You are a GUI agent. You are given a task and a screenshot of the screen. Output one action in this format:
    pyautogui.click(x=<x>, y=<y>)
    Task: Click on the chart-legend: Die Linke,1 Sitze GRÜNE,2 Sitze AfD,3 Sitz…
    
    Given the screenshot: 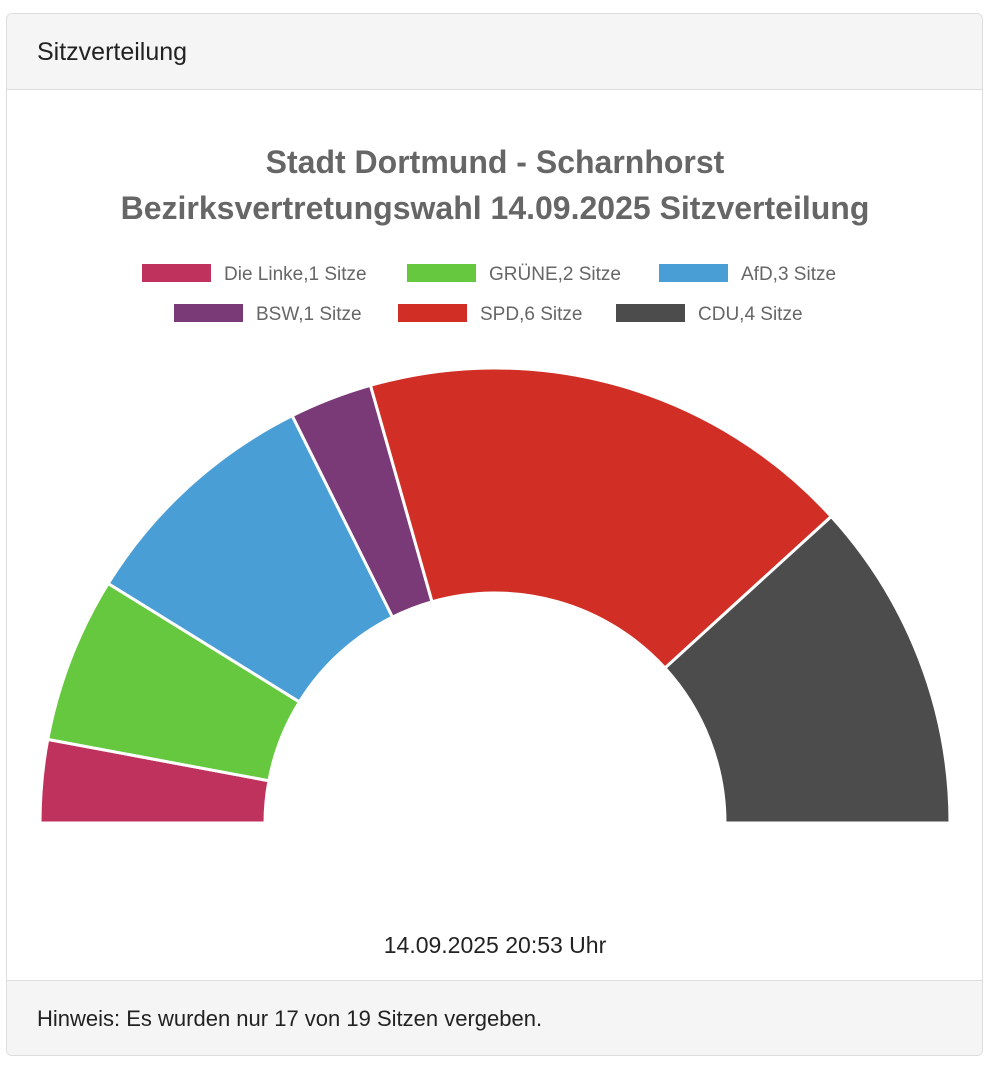 What is the action you would take?
    pyautogui.click(x=489, y=294)
    